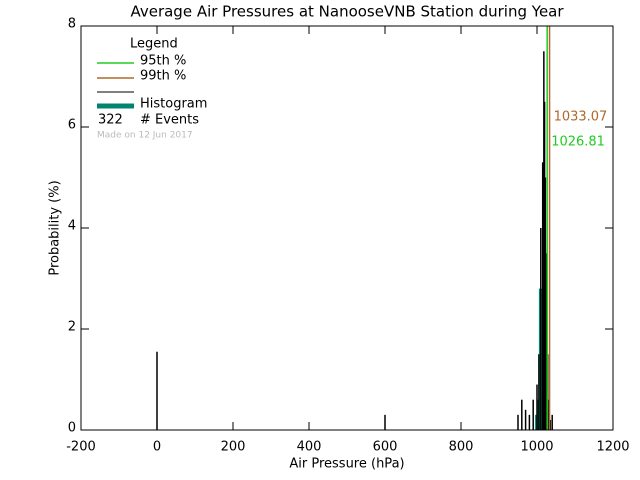 The width and height of the screenshot is (640, 480). I want to click on y-tick-label: 4, so click(72, 226).